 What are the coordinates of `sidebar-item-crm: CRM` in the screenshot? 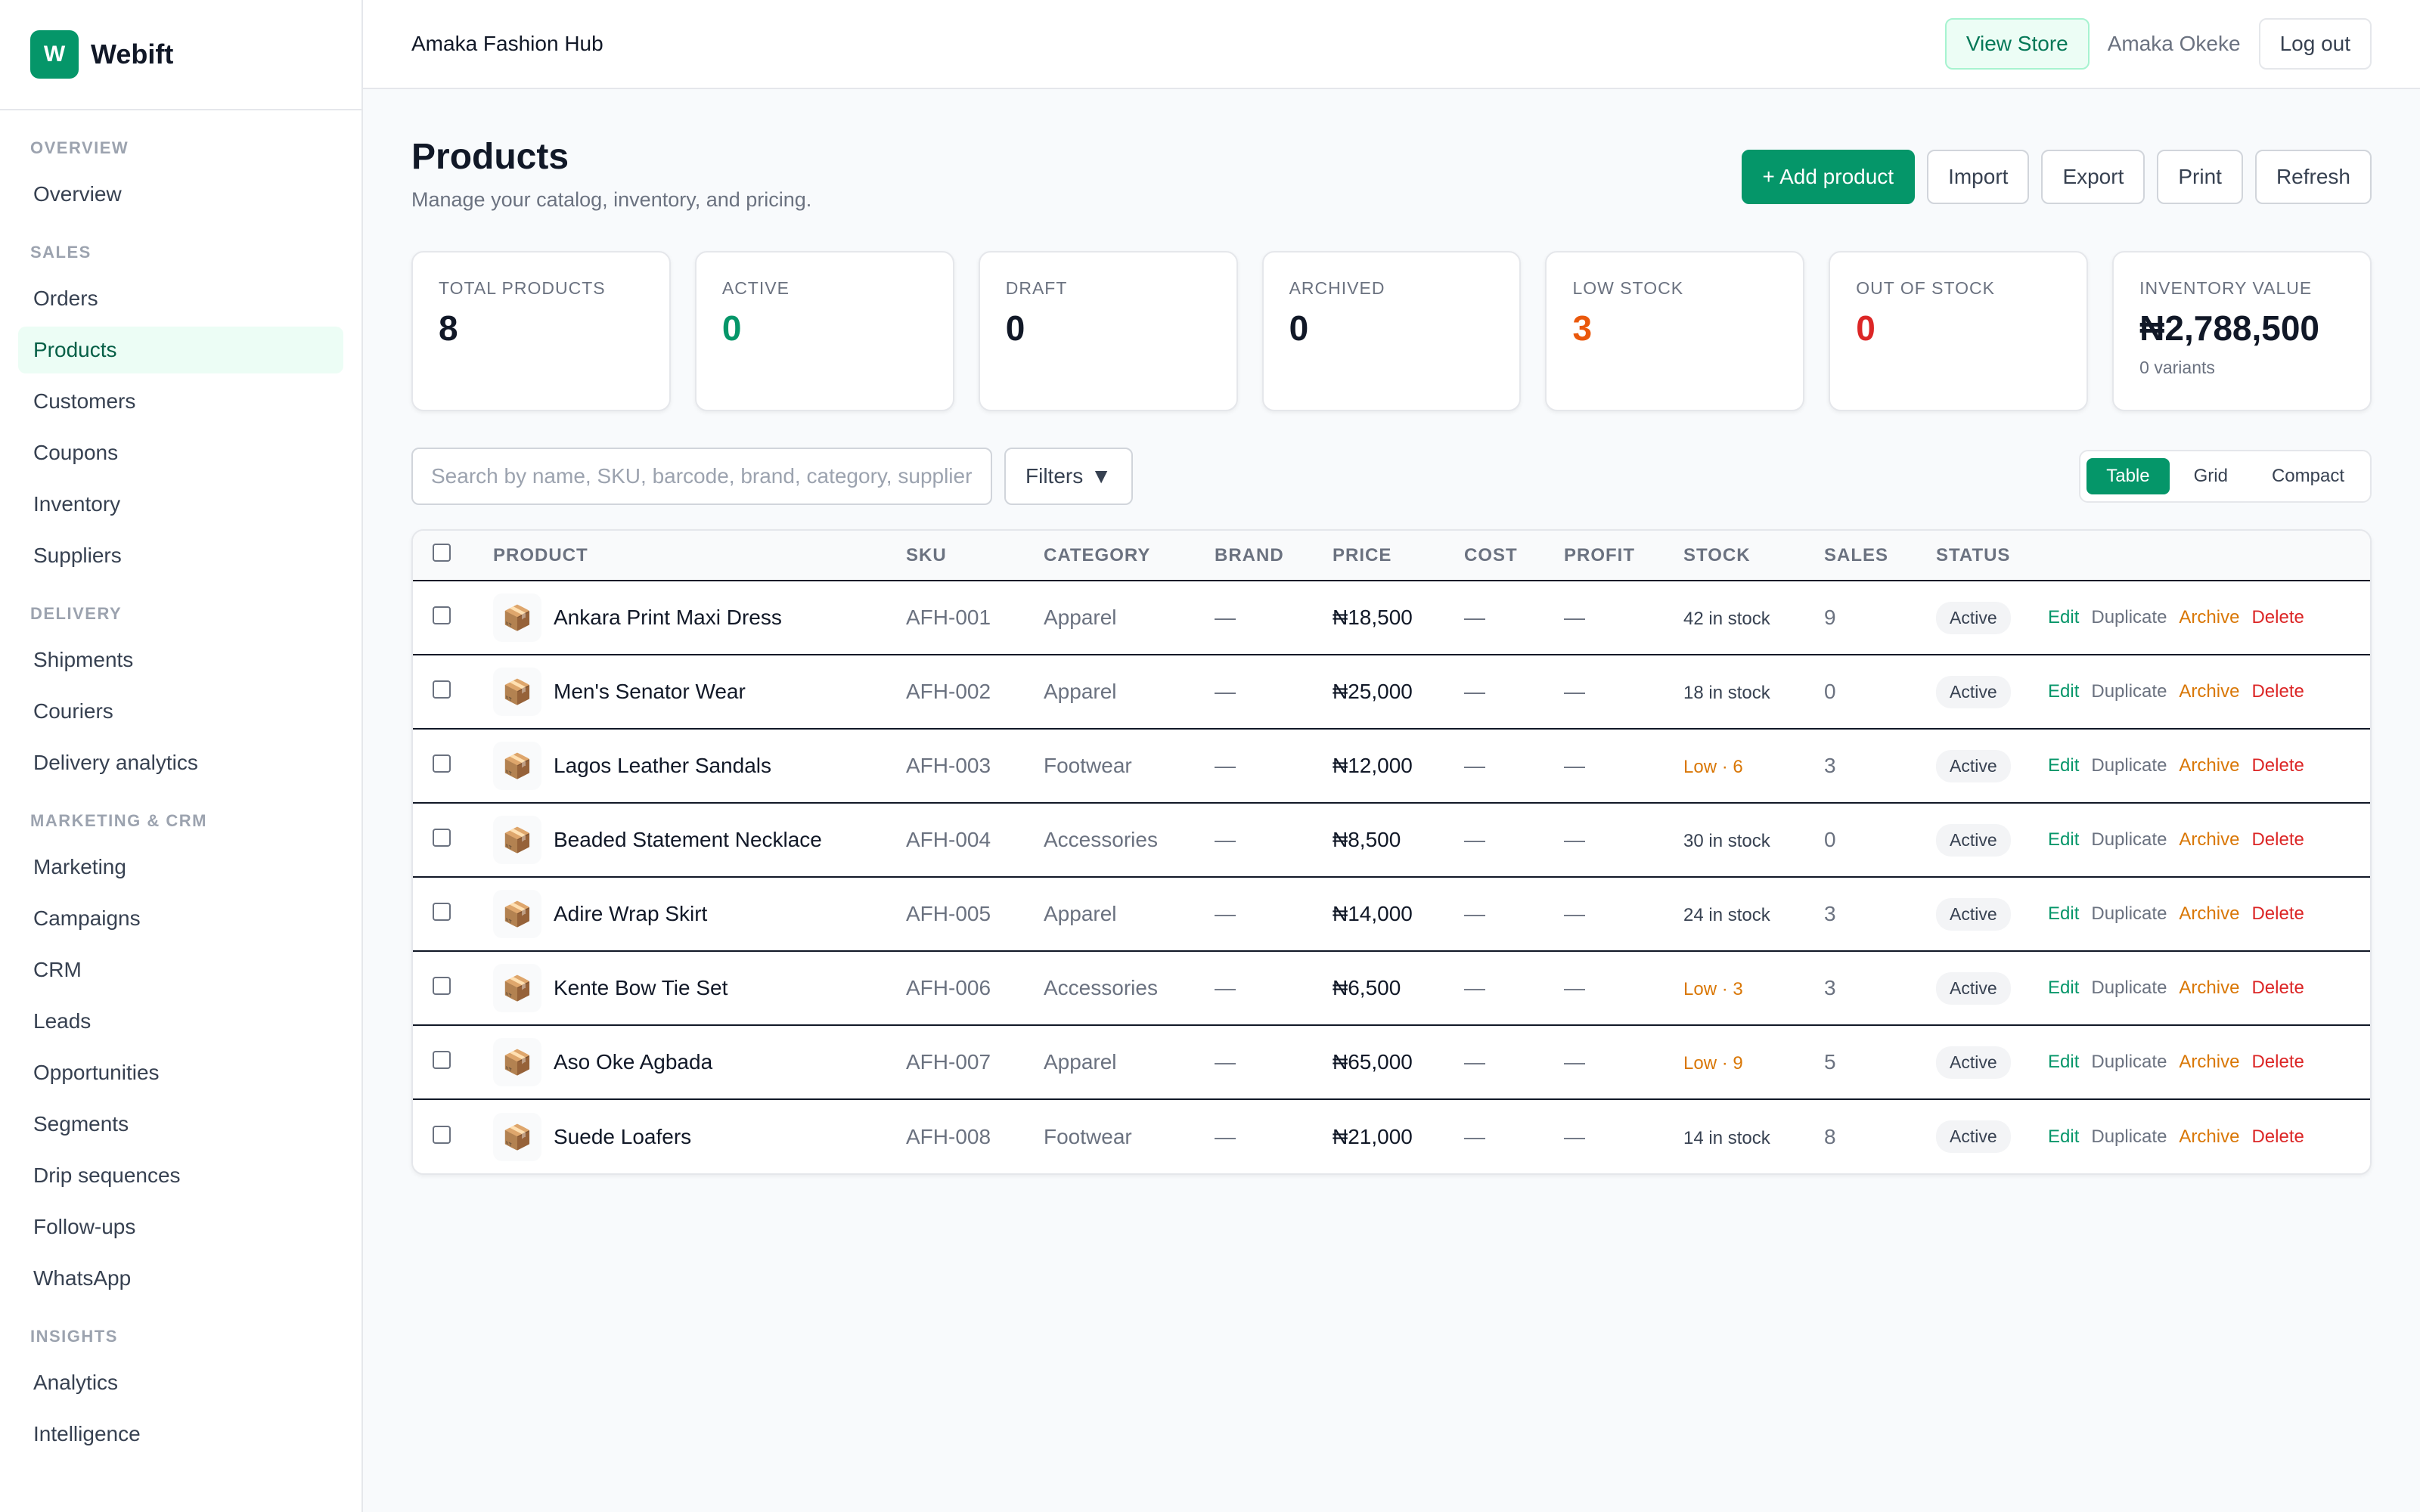 It's located at (57, 969).